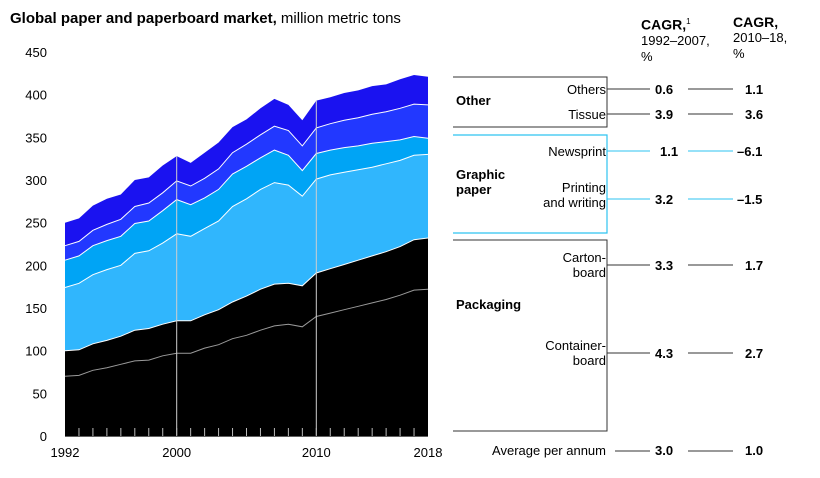 The height and width of the screenshot is (478, 820). Describe the element at coordinates (246, 332) in the screenshot. I see `boundary-containerboard` at that location.